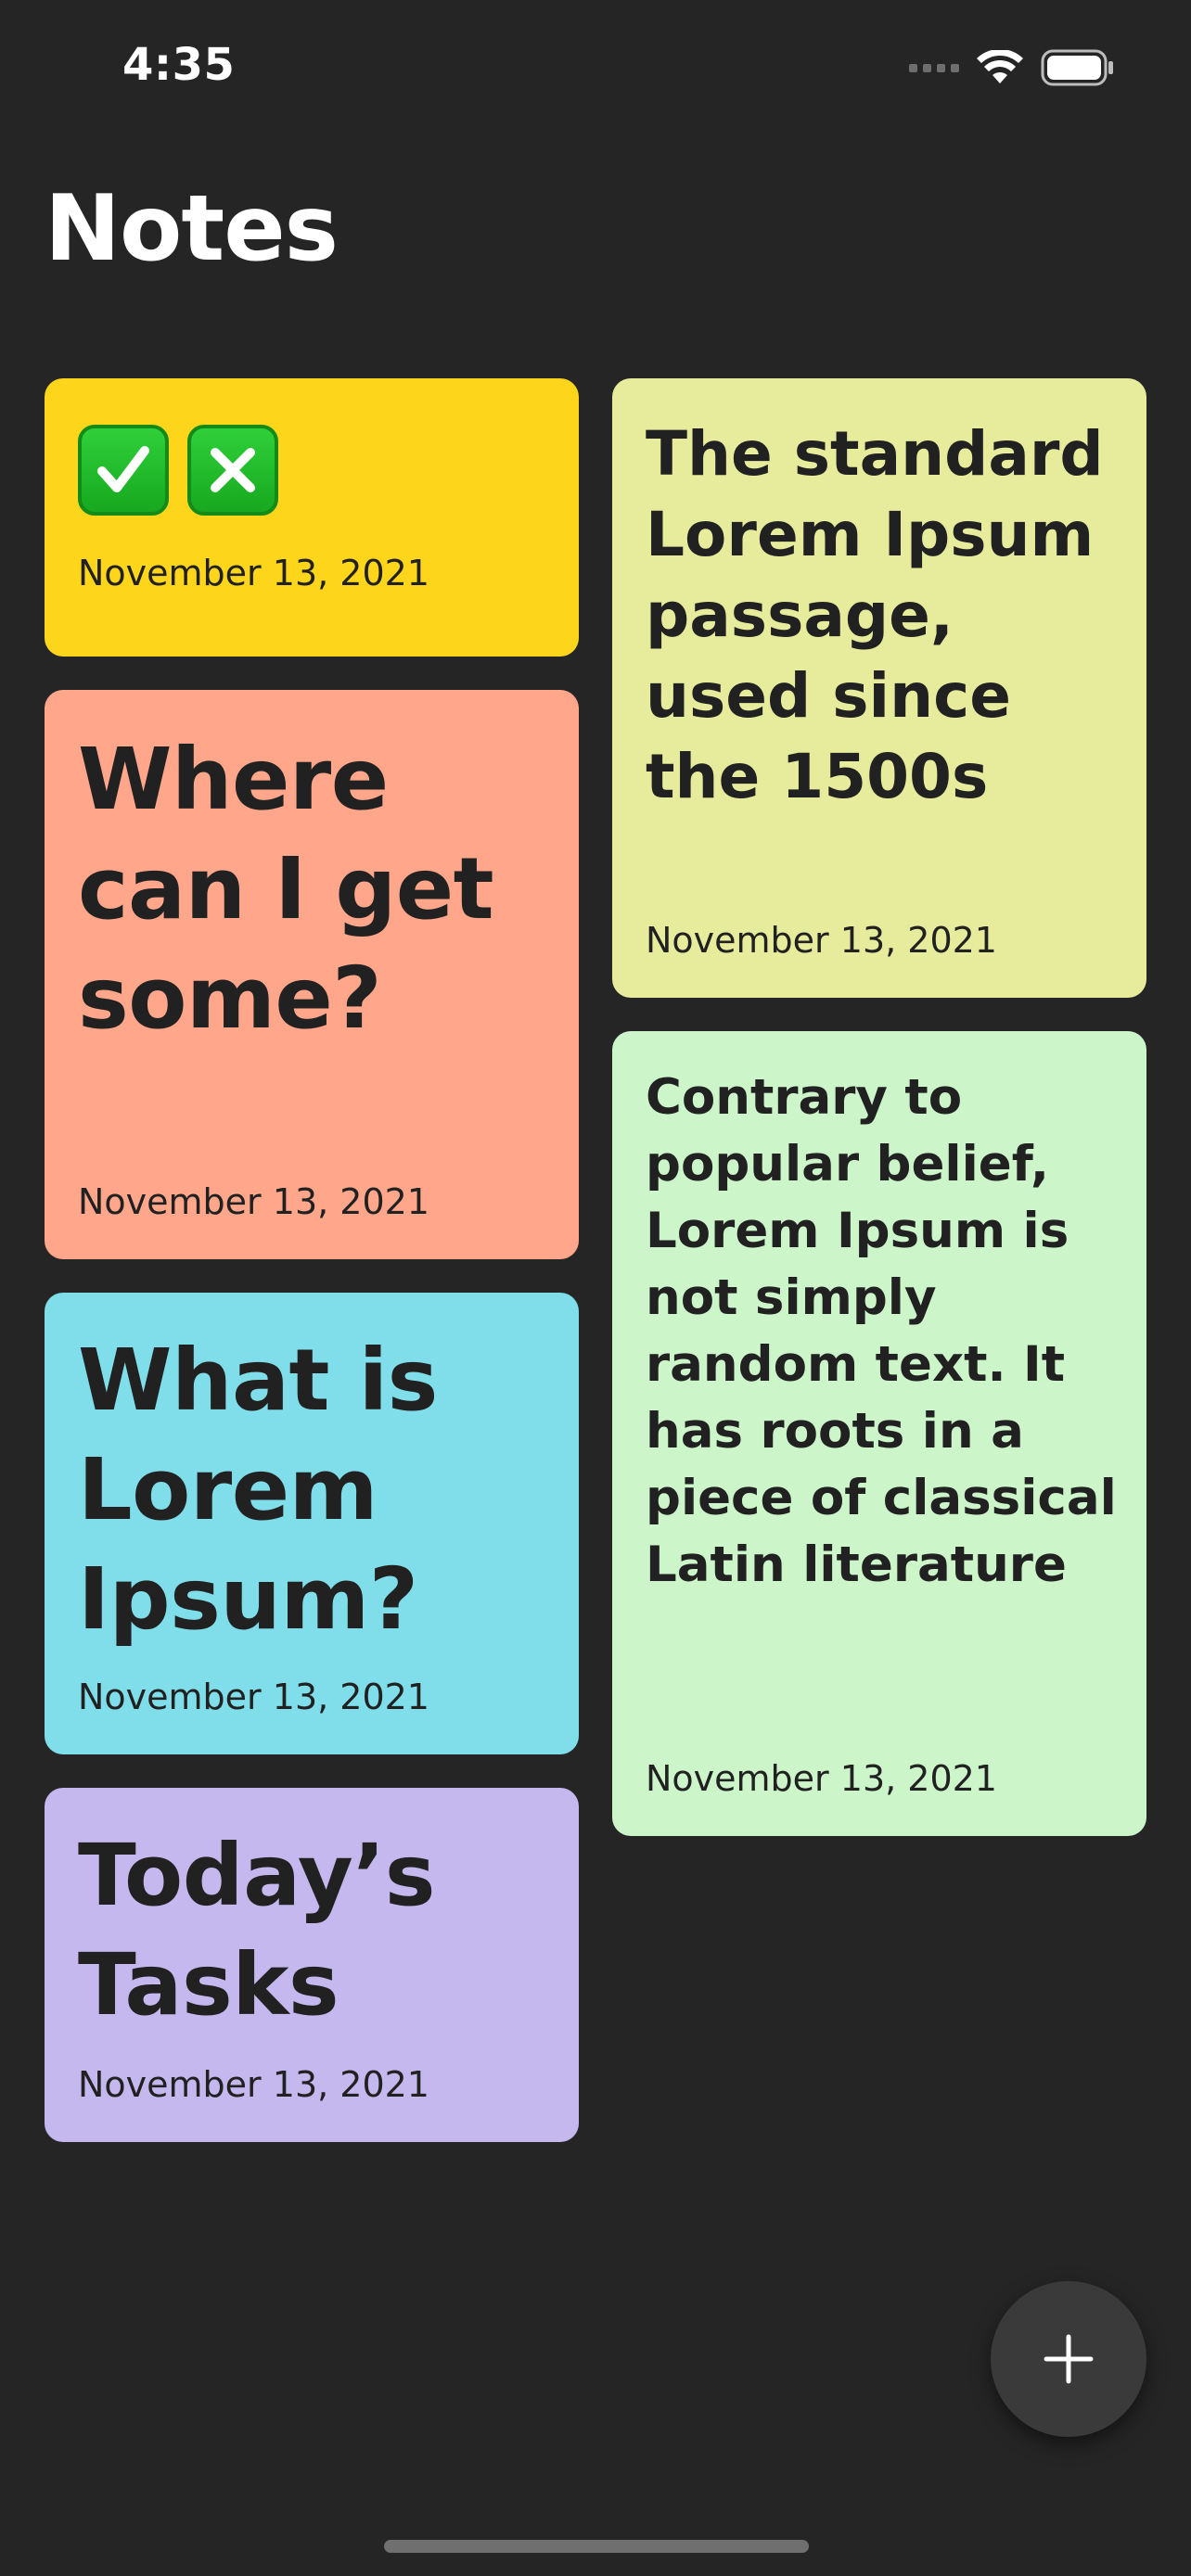 This screenshot has width=1191, height=2576. I want to click on page-title: Notes, so click(192, 229).